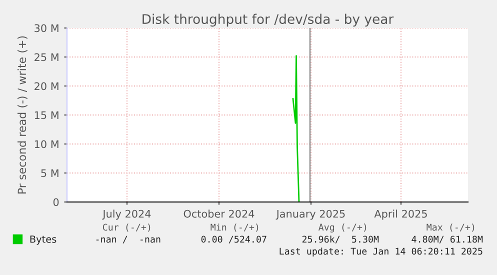  Describe the element at coordinates (46, 144) in the screenshot. I see `y-tick-label: 10 M` at that location.